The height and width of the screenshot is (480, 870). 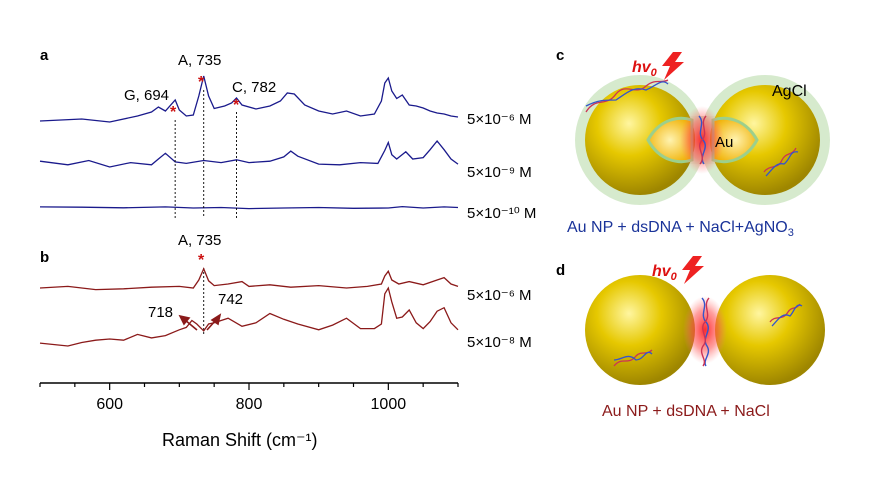 I want to click on series-label-a2: 5×10⁻⁹ M, so click(x=499, y=172).